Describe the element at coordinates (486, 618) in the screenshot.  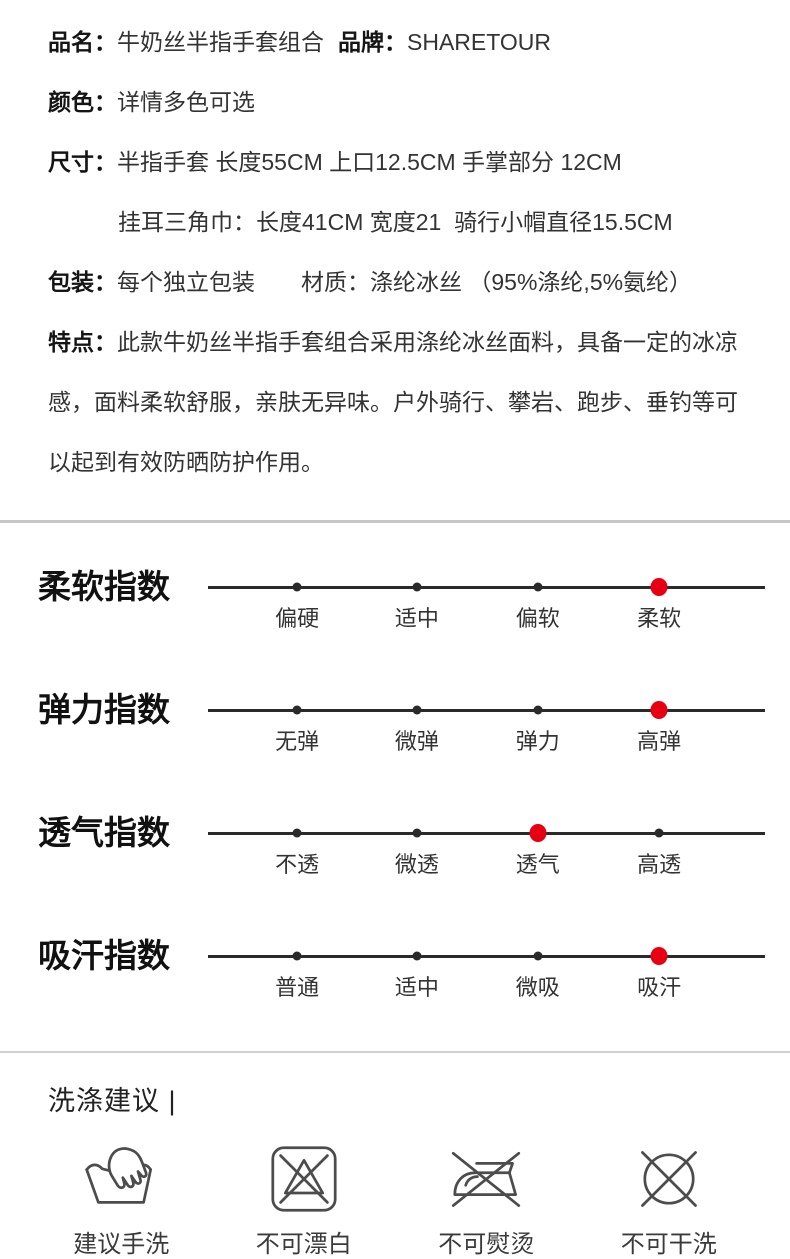
I see `rating-track: 偏硬 适中 偏软 柔软` at that location.